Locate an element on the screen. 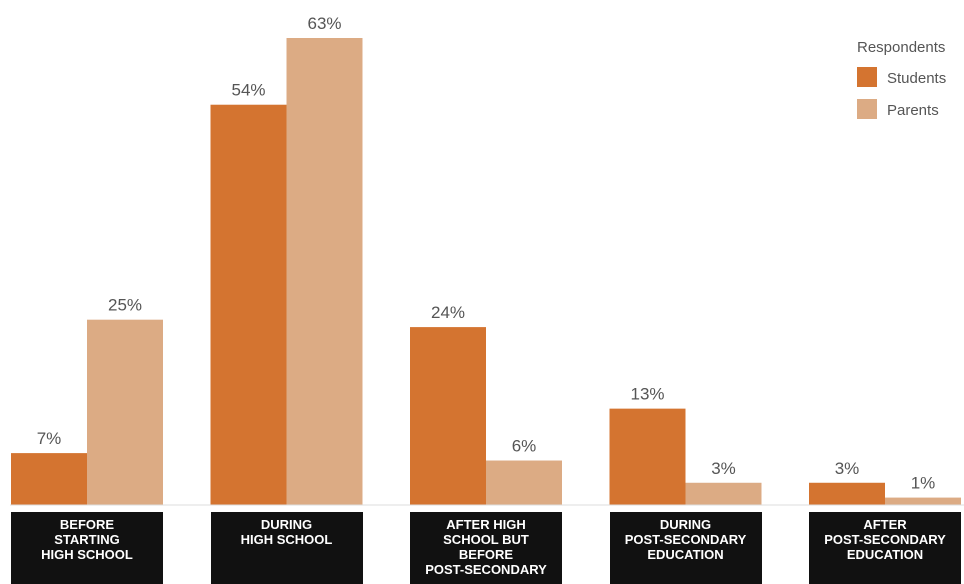 The image size is (964, 584). legend: Respondents Students Parents is located at coordinates (901, 79).